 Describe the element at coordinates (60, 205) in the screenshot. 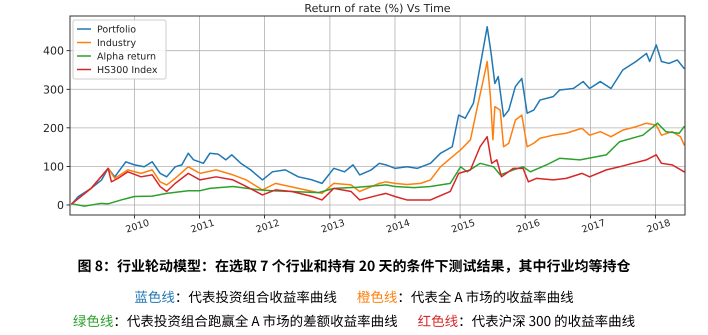

I see `y-tick-label: 0` at that location.